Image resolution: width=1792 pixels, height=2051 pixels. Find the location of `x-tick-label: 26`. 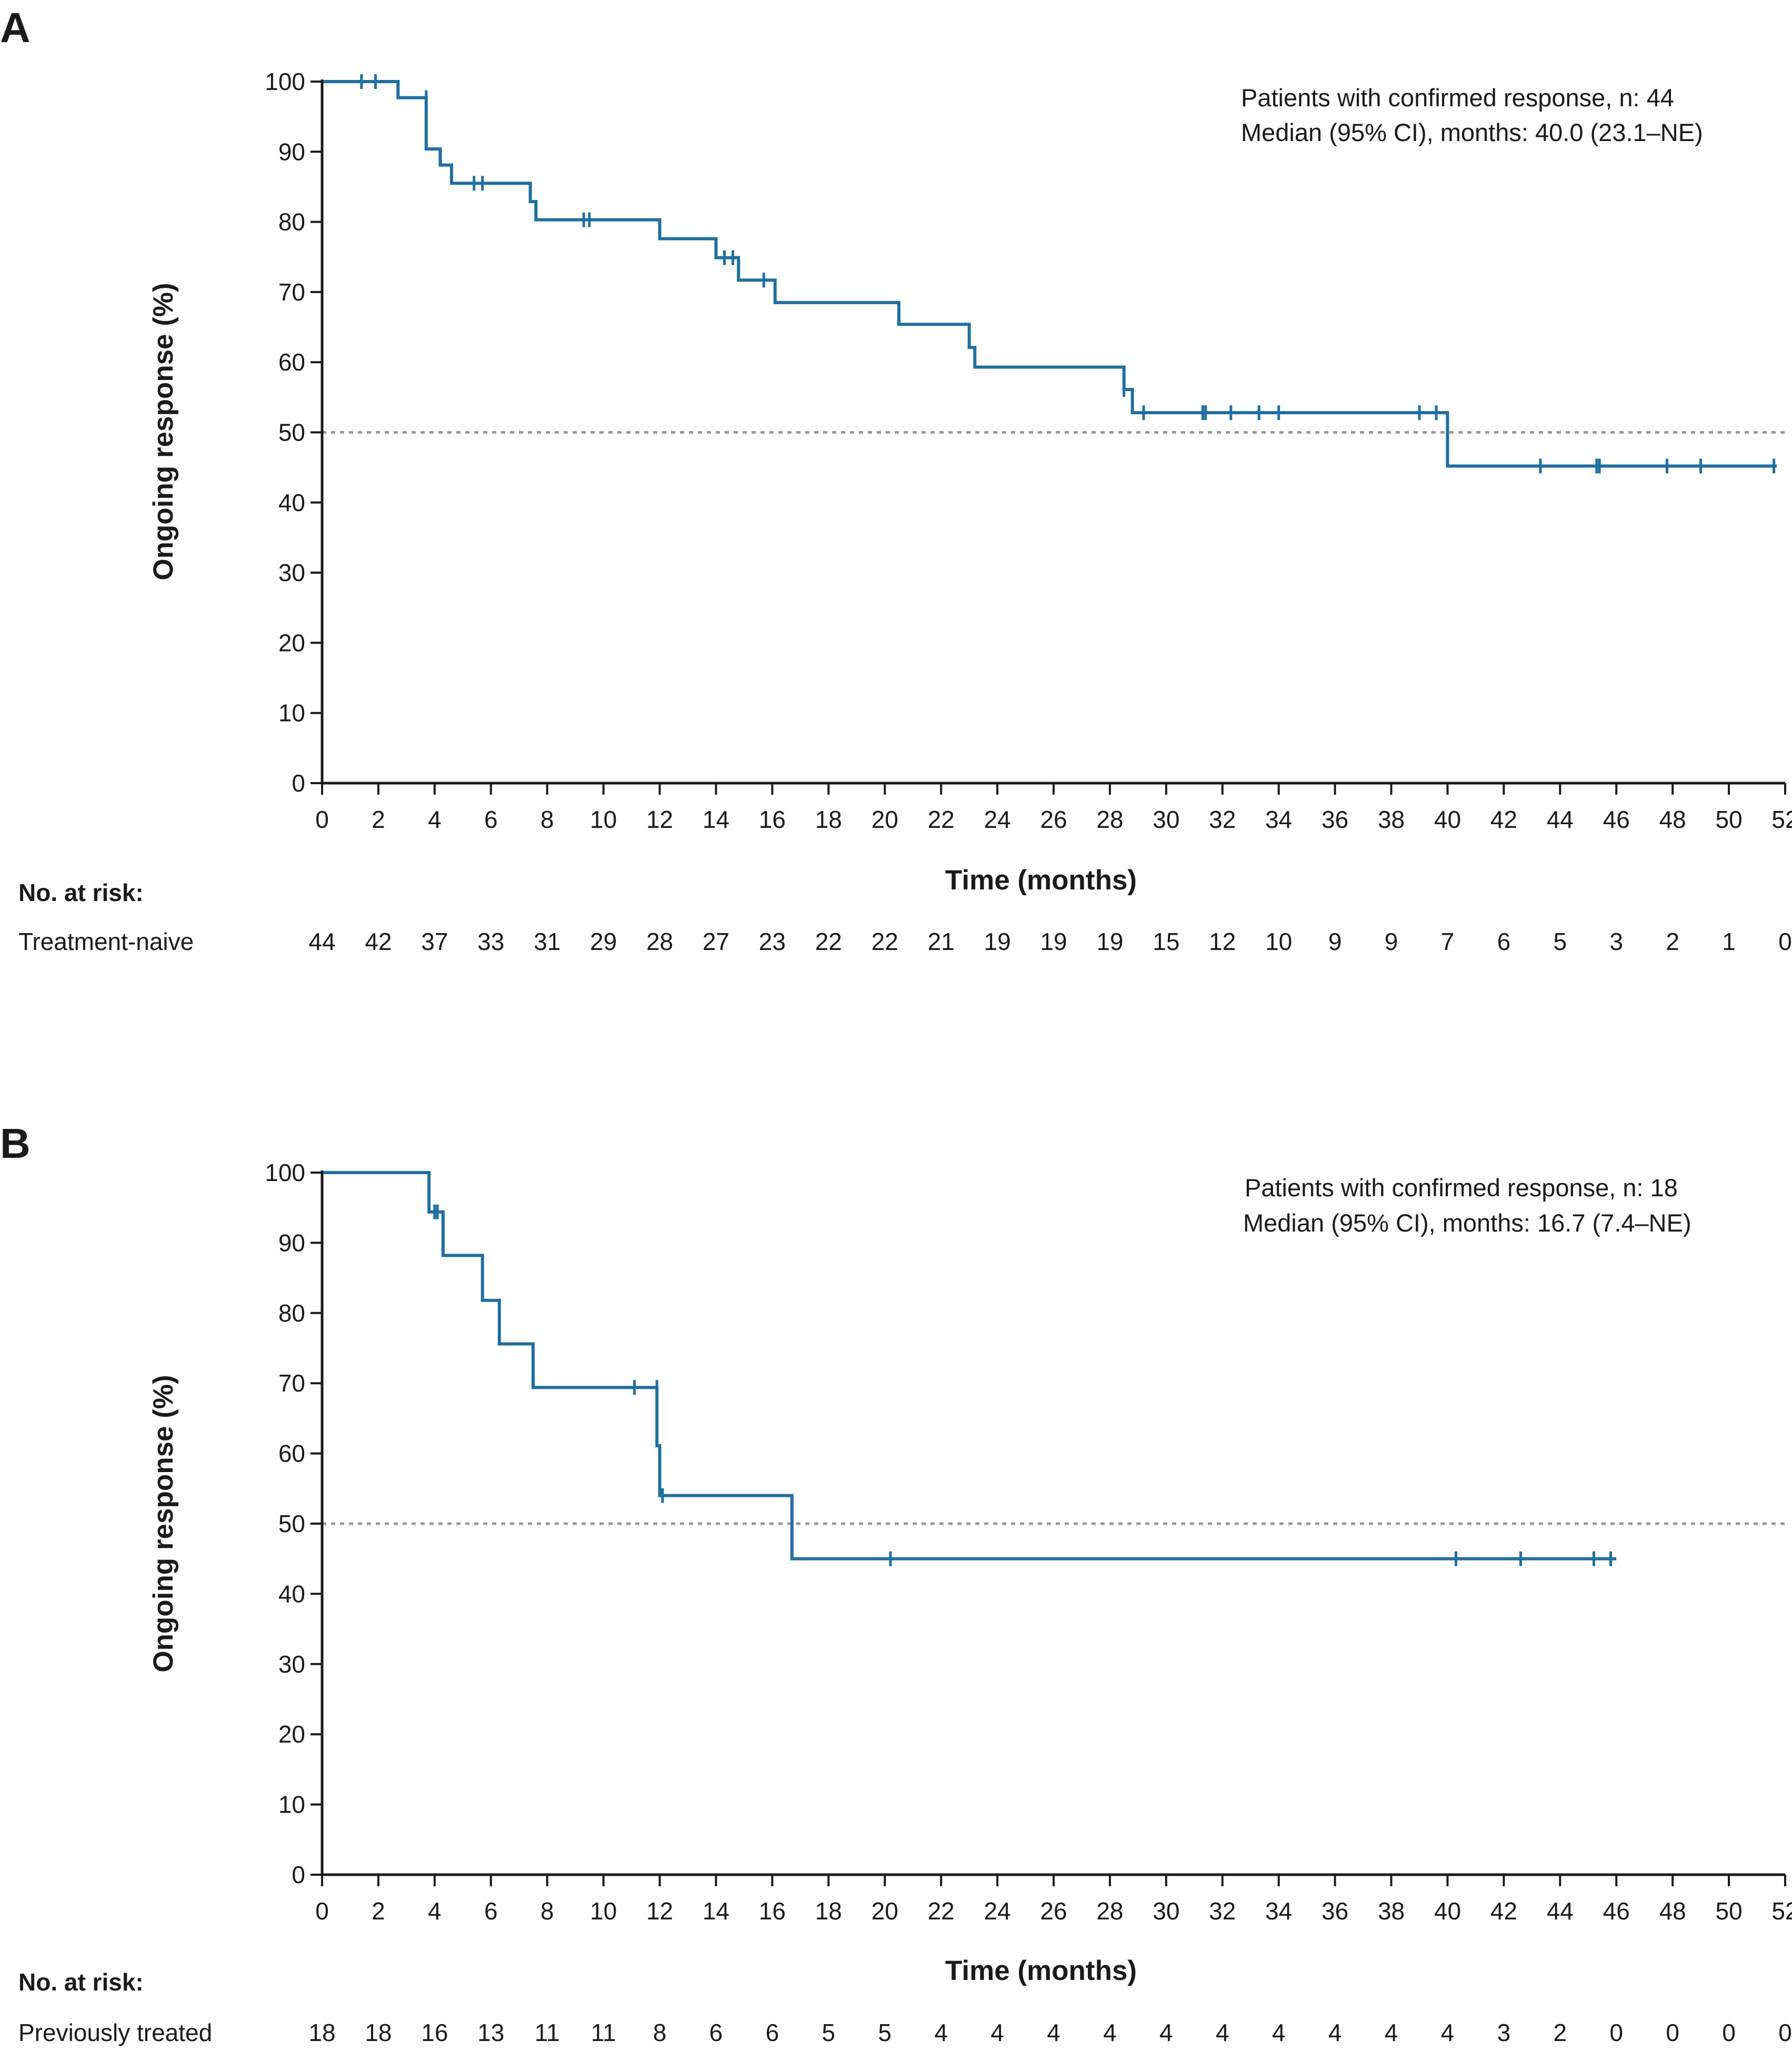

x-tick-label: 26 is located at coordinates (1053, 1911).